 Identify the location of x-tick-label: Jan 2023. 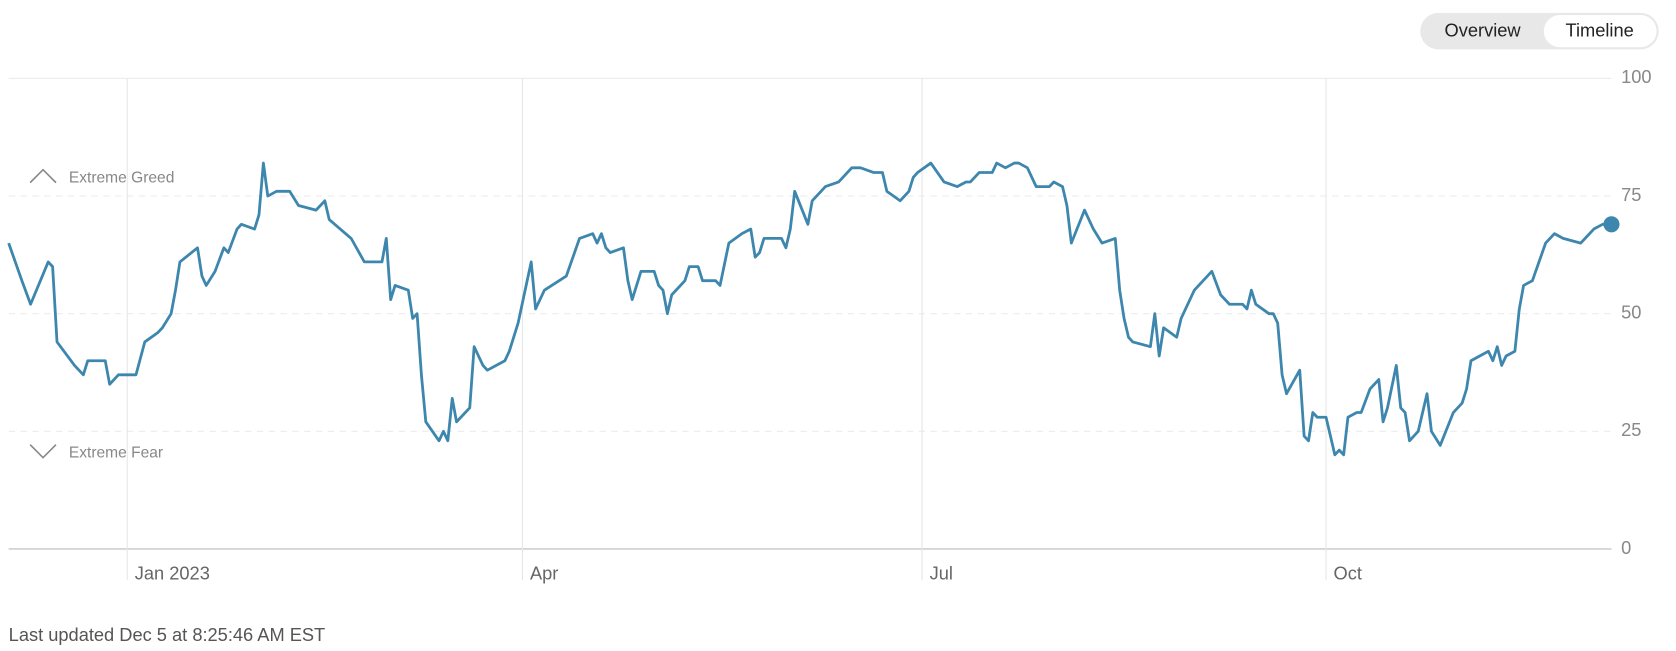
(172, 573).